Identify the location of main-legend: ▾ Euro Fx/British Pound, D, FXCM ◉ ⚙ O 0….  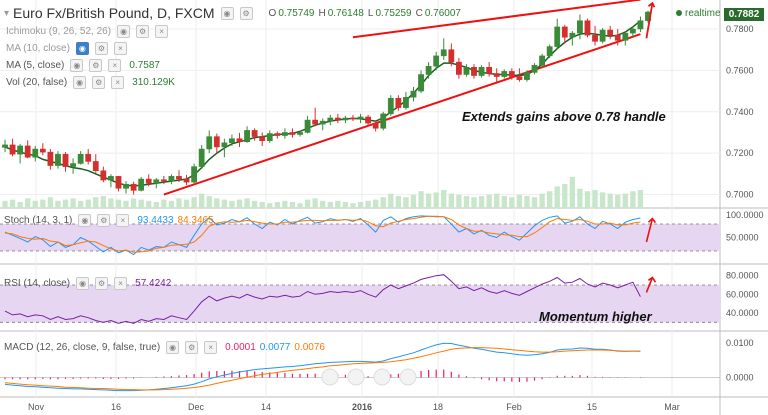
(234, 13).